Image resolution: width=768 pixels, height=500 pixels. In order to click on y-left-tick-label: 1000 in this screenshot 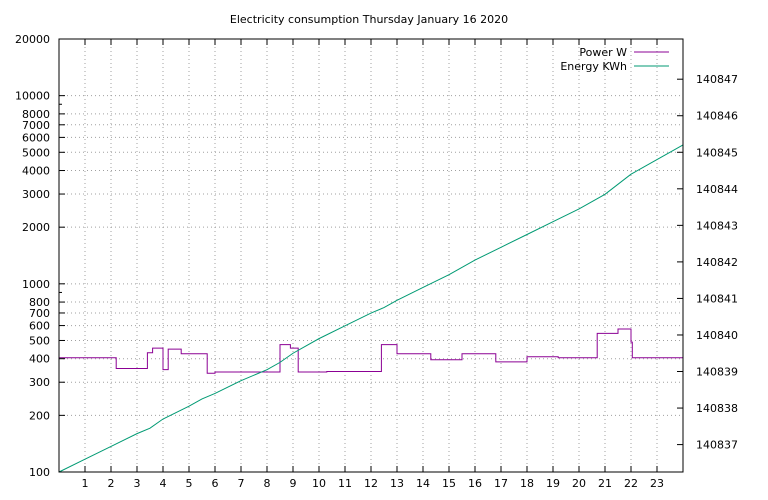, I will do `click(36, 284)`.